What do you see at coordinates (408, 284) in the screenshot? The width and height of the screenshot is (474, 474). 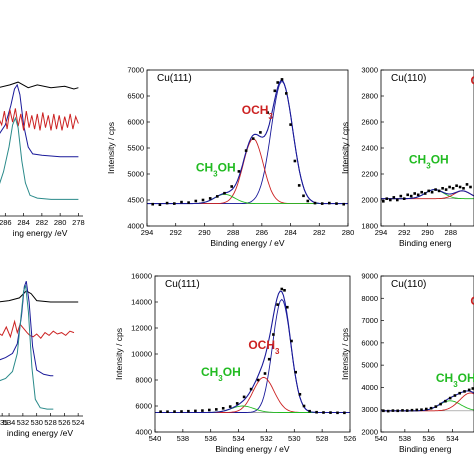 I see `panel-title: Cu(110)` at bounding box center [408, 284].